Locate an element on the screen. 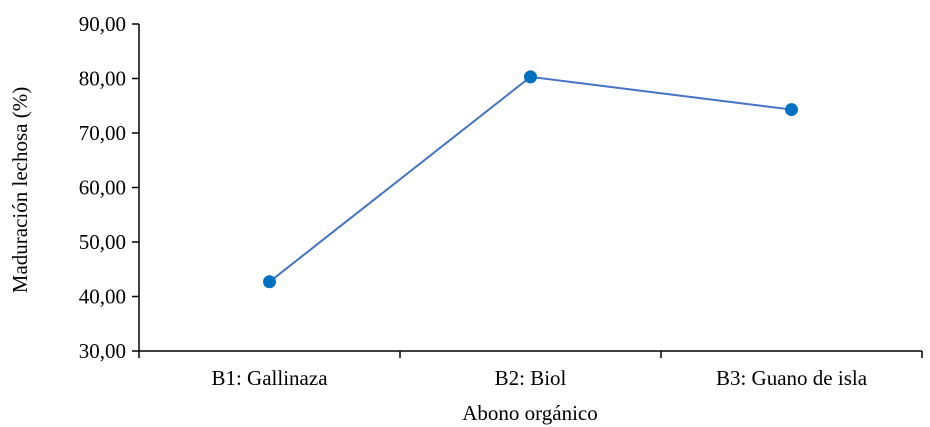 The height and width of the screenshot is (427, 930). y-axis: 30,00 40,00 50,00 60,00 70,00 80,00 90,00 is located at coordinates (109, 187).